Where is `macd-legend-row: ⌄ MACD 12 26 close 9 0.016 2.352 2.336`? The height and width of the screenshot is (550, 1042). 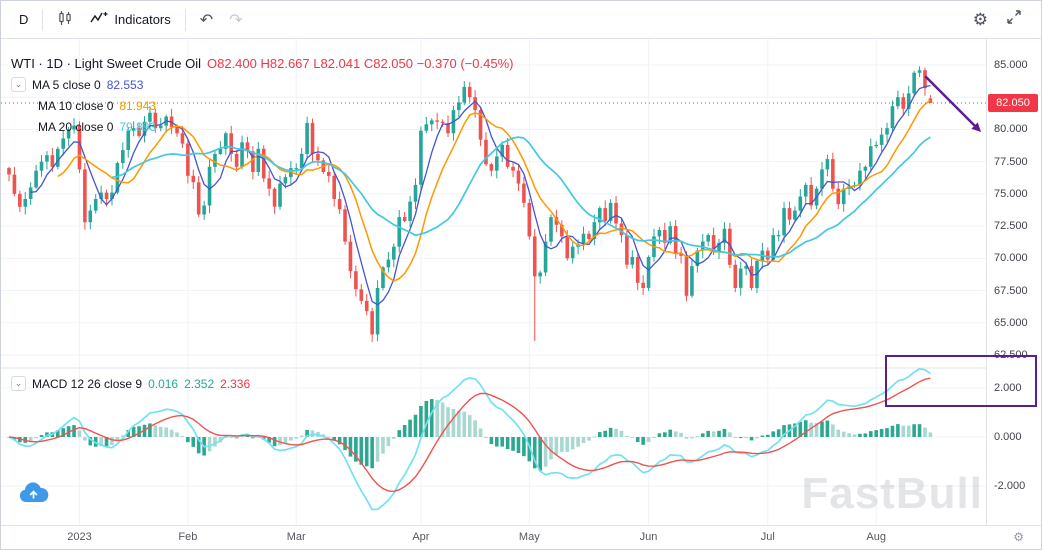
macd-legend-row: ⌄ MACD 12 26 close 9 0.016 2.352 2.336 is located at coordinates (130, 383).